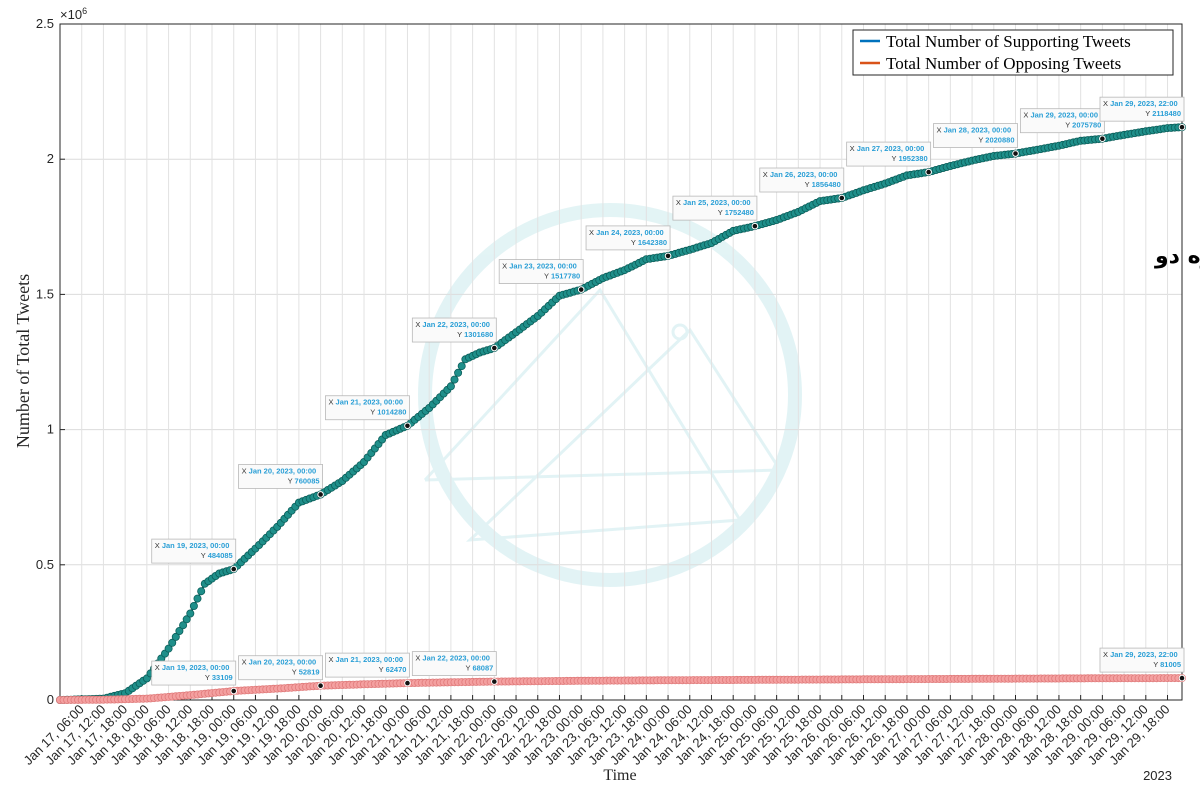  What do you see at coordinates (45, 293) in the screenshot?
I see `y-tick-label: 1.5` at bounding box center [45, 293].